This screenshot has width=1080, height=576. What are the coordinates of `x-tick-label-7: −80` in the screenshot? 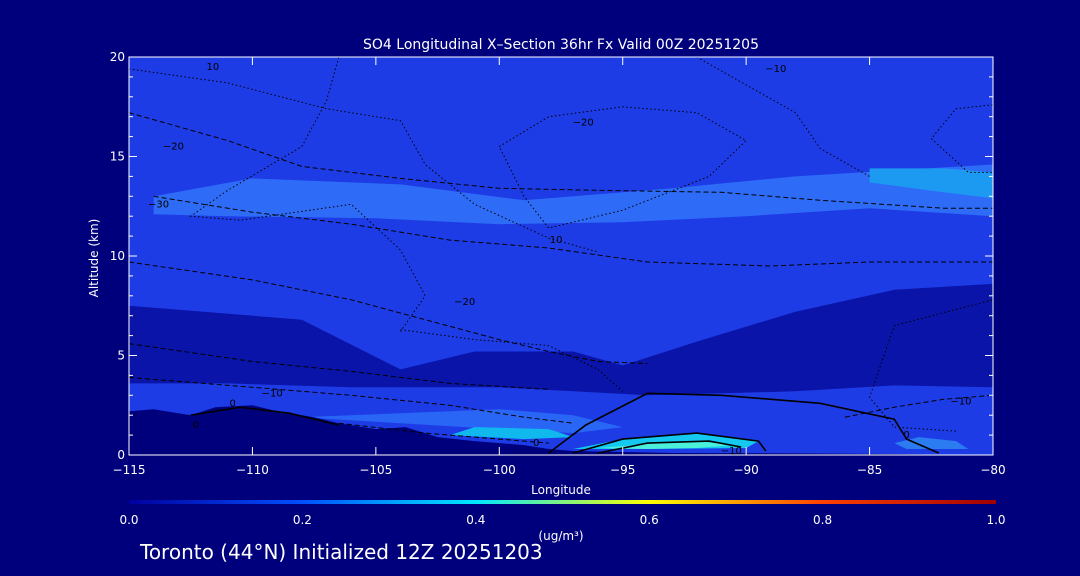 It's located at (992, 470).